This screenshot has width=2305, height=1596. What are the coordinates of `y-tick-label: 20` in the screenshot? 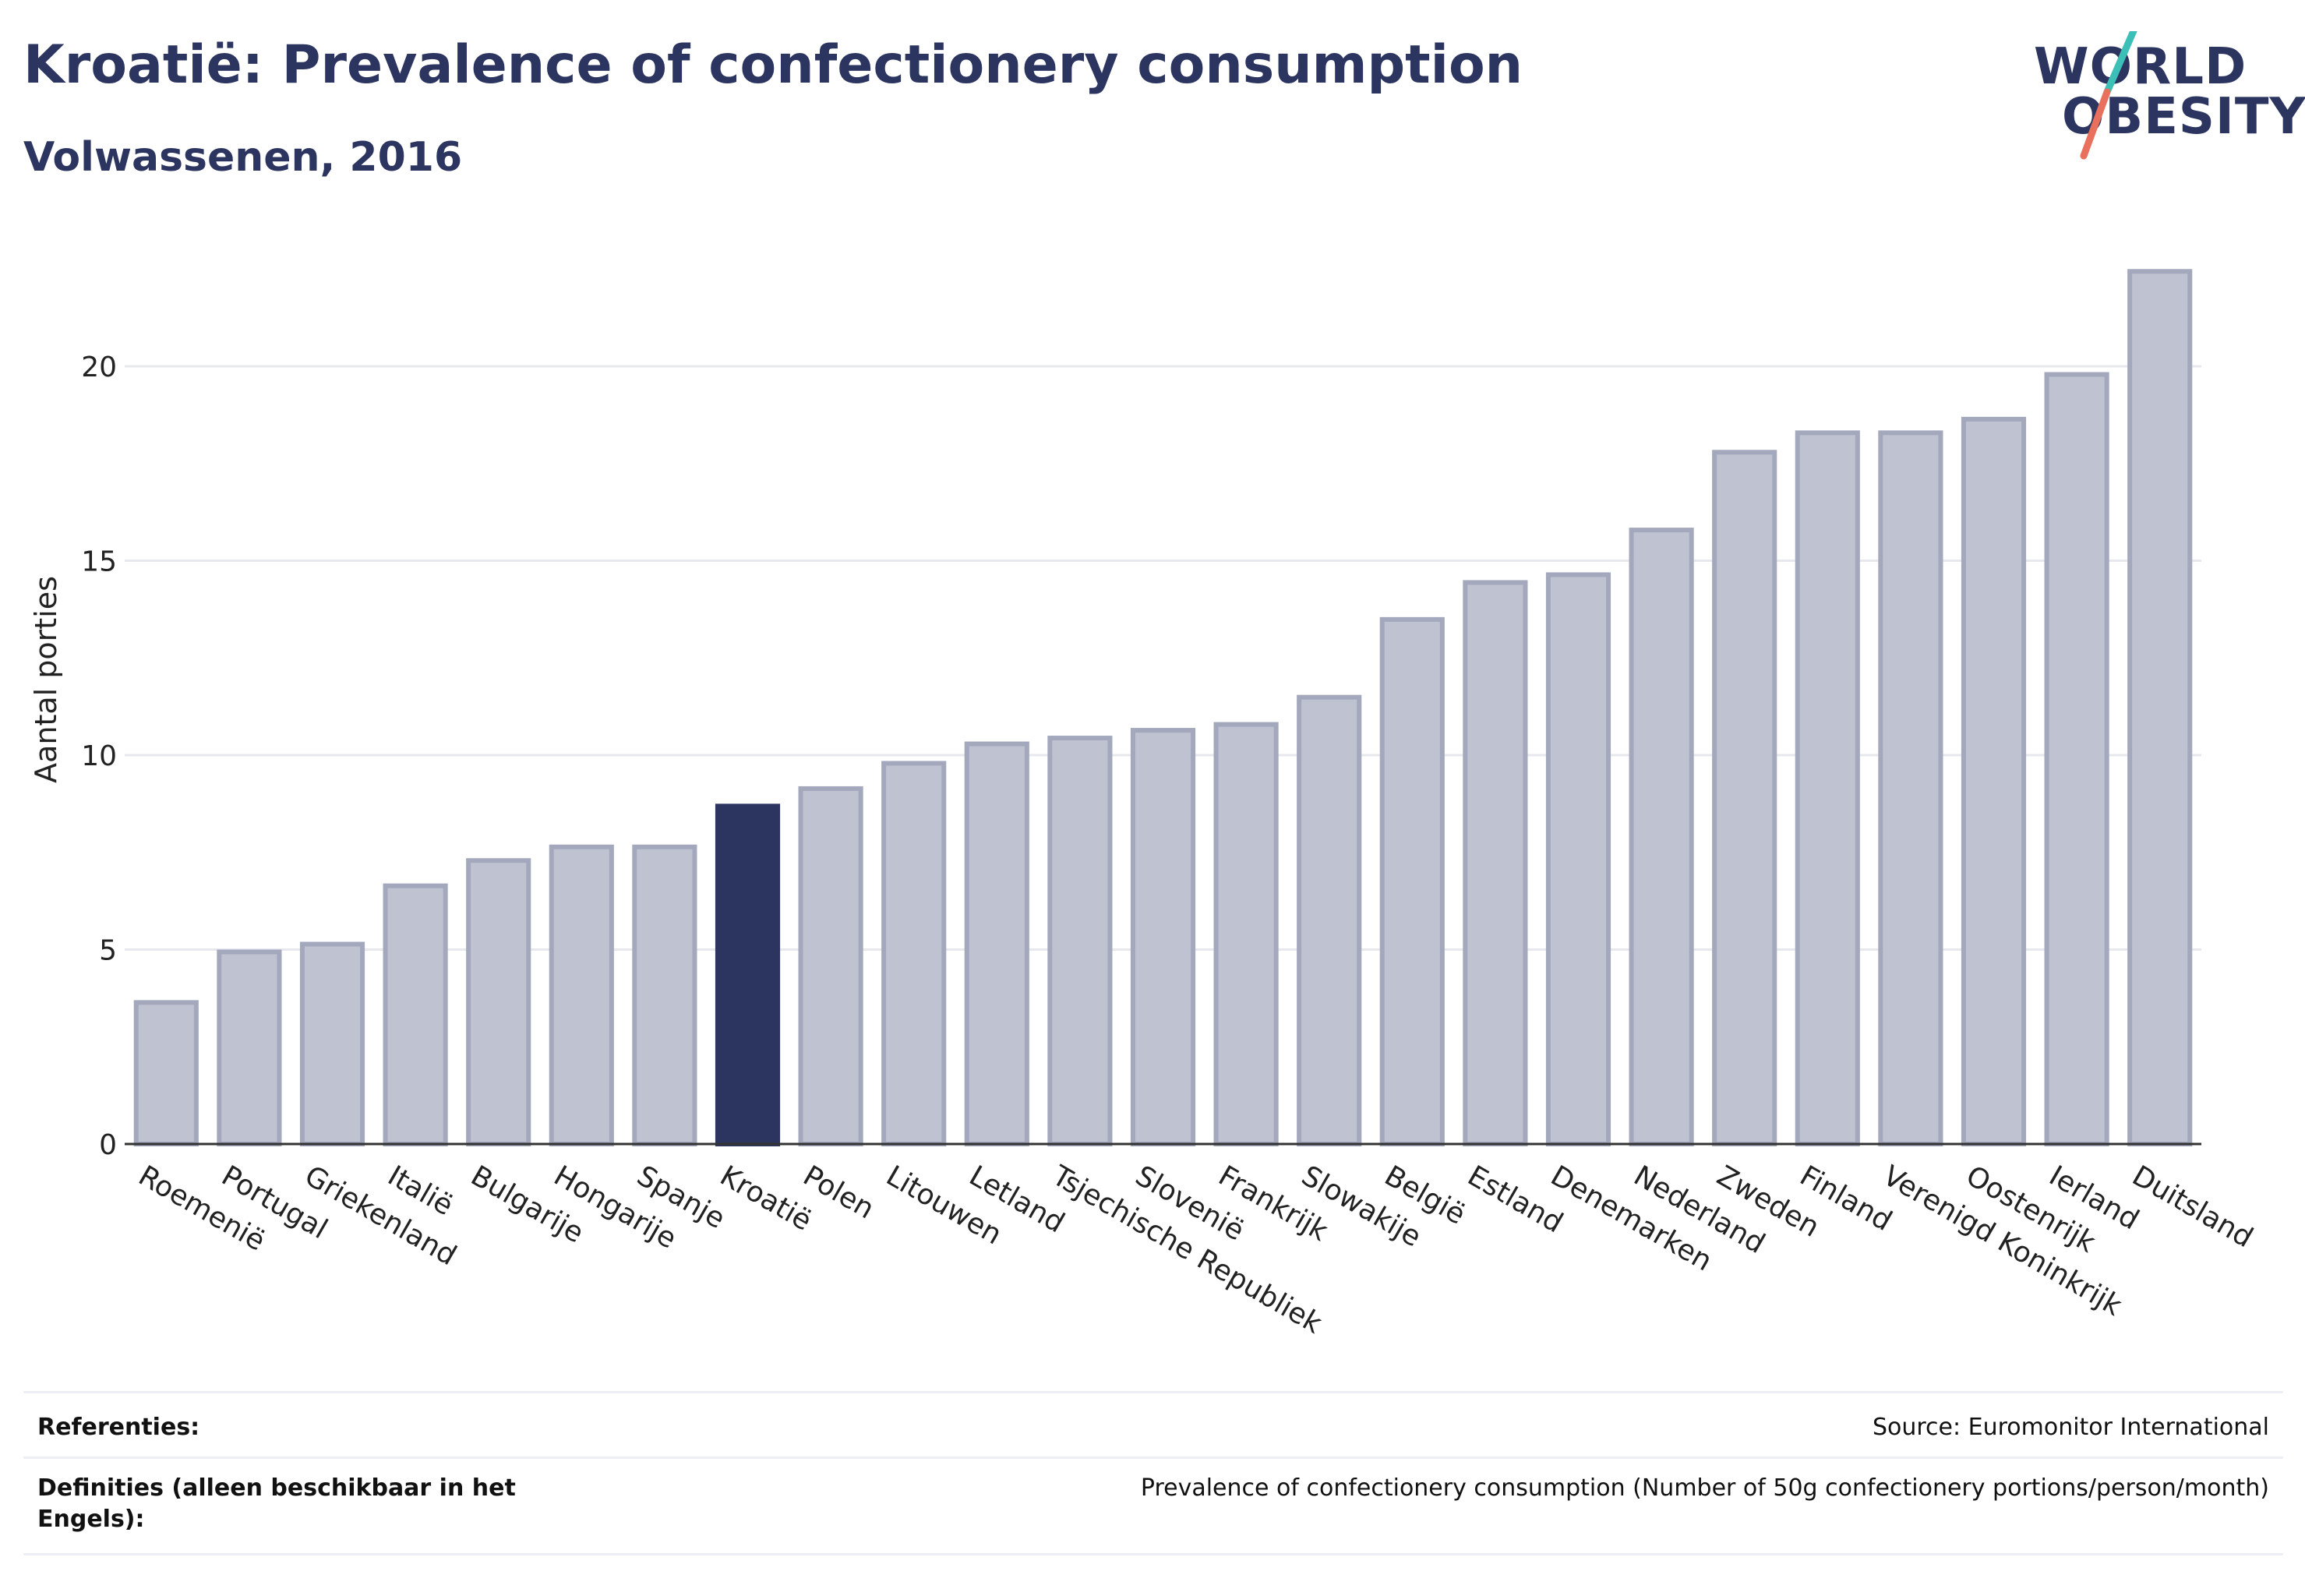 It's located at (99, 367).